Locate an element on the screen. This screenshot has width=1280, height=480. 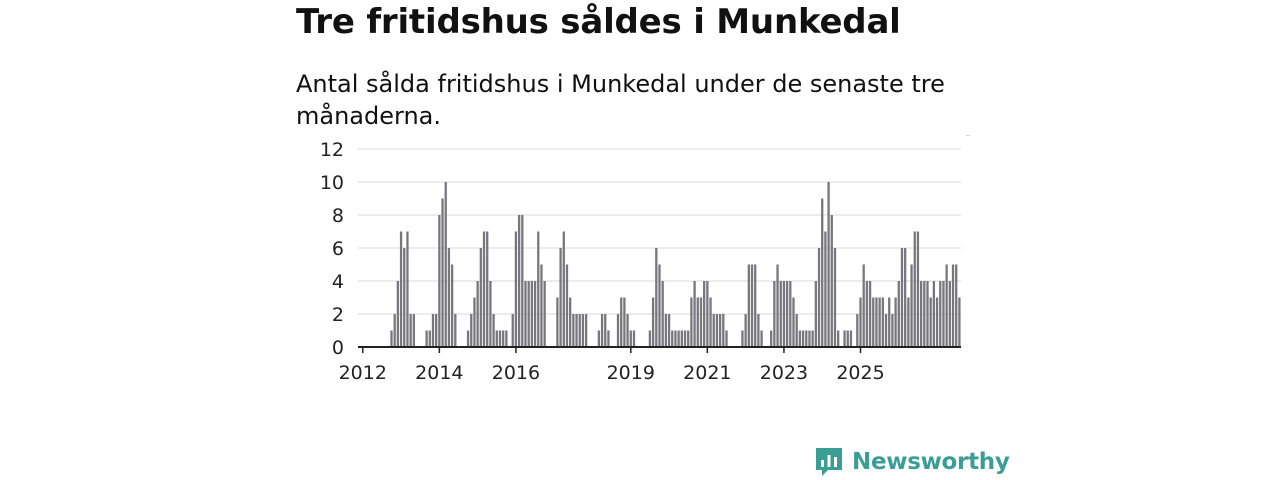
y-tick-label: 4 is located at coordinates (338, 282).